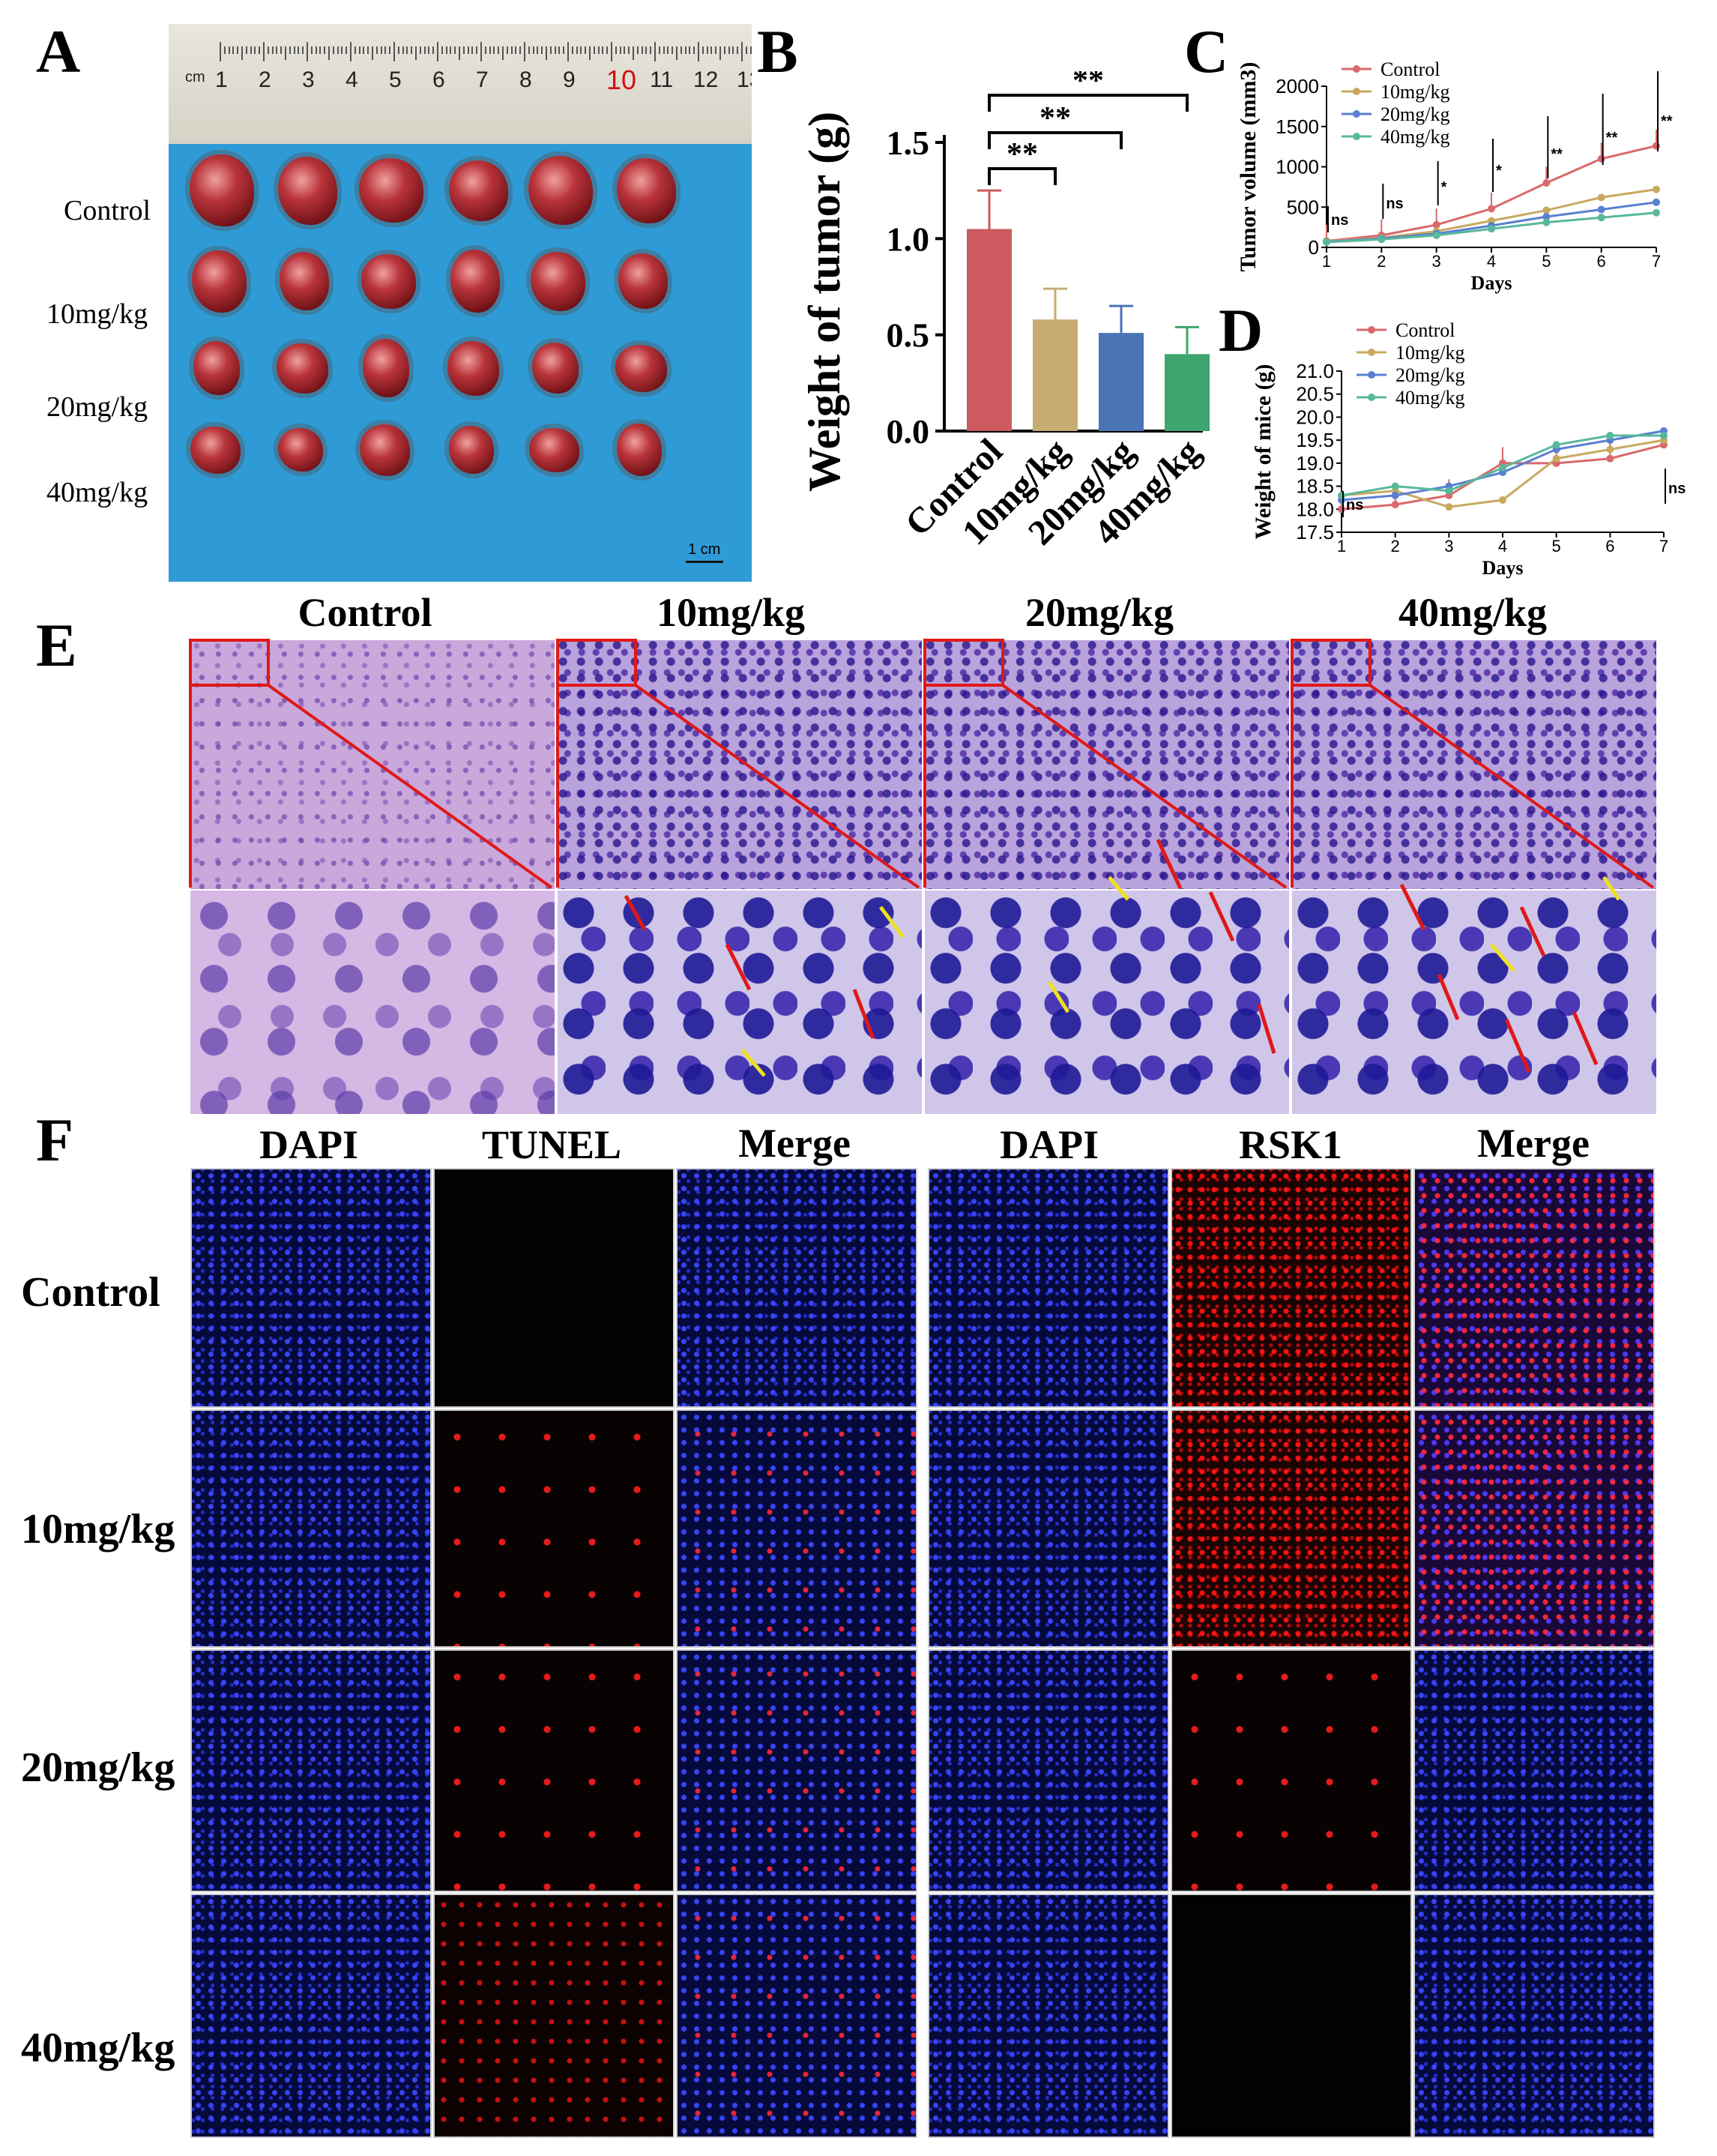 The width and height of the screenshot is (1717, 2156). Describe the element at coordinates (989, 330) in the screenshot. I see `bar` at that location.